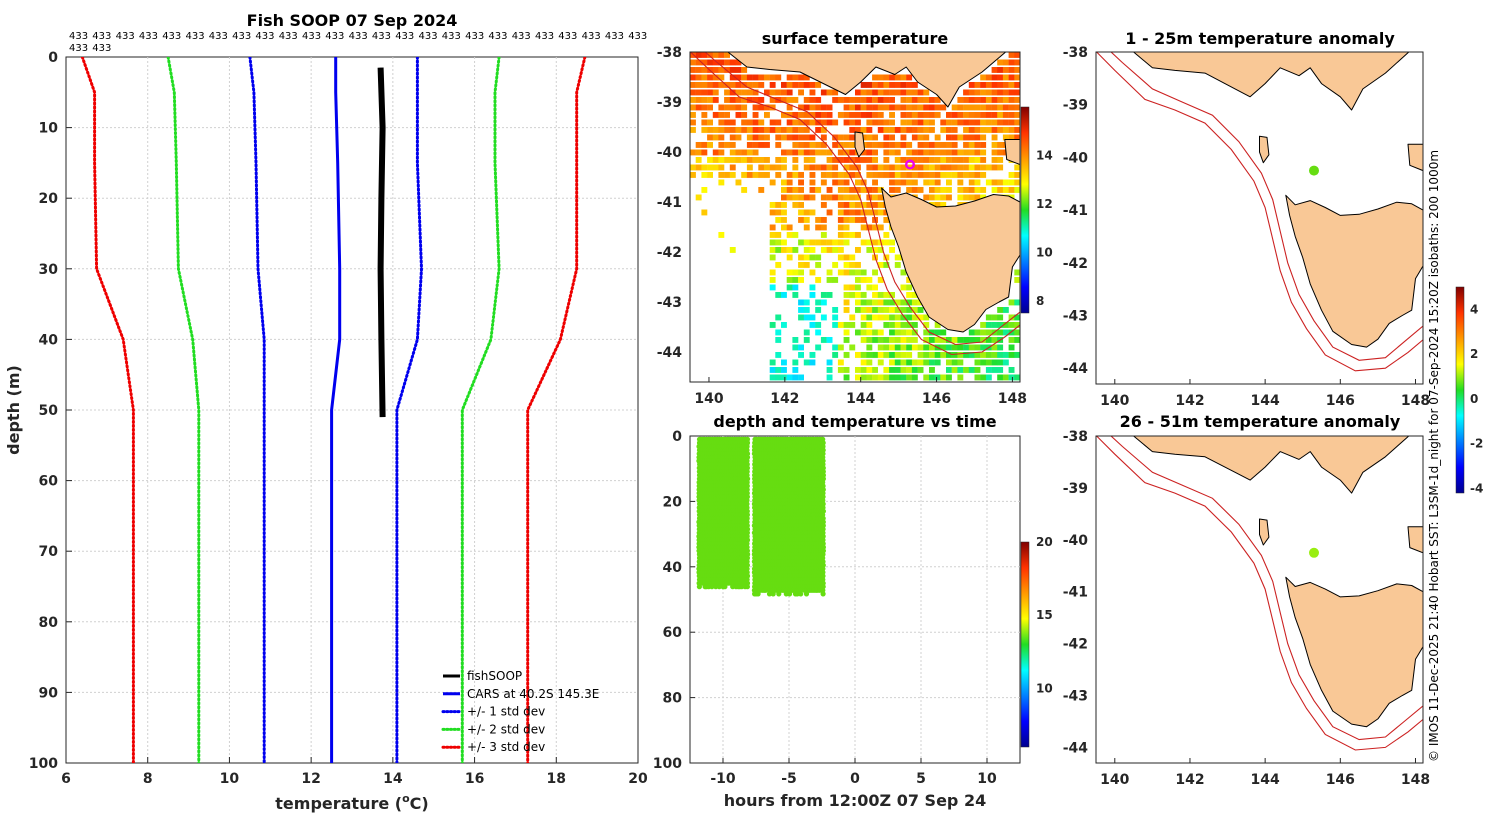 This screenshot has height=820, width=1500. I want to click on anomaly-bottom-land, so click(1277, 582).